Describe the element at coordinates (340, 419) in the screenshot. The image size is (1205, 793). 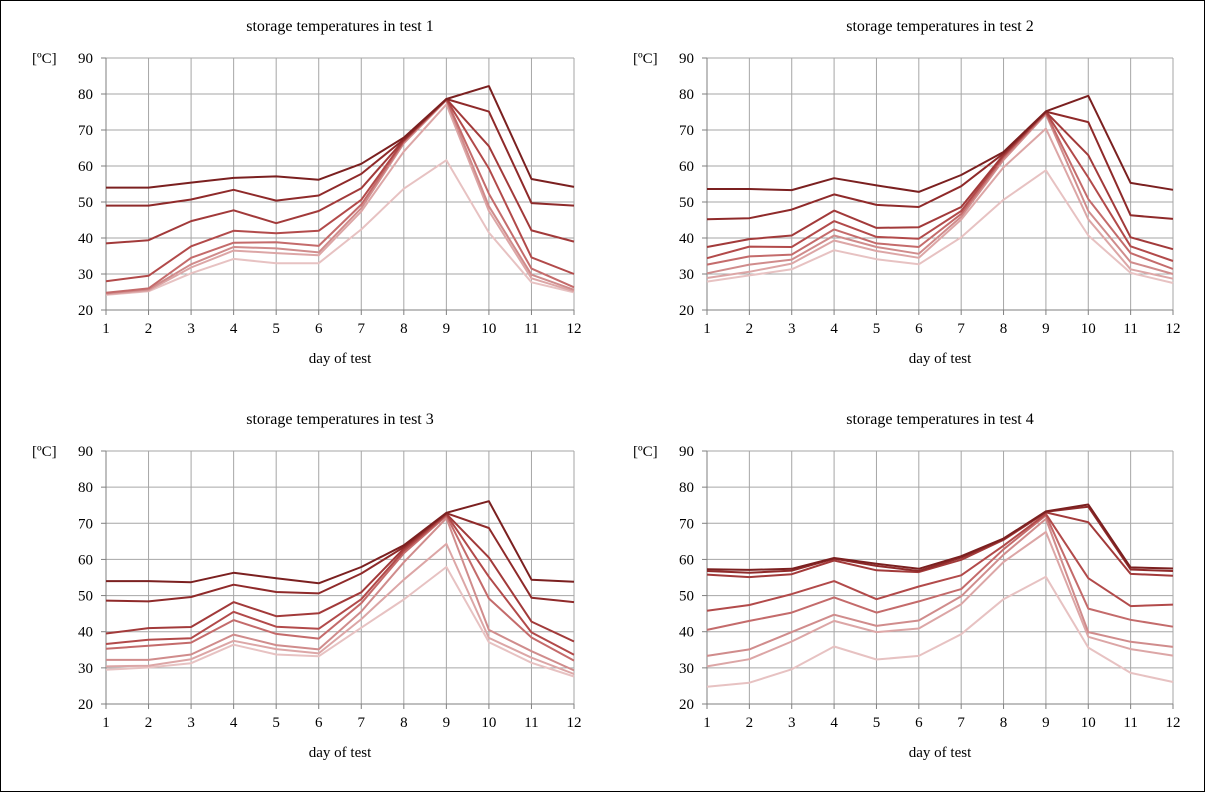
I see `chart-title: storage temperatures in test 3` at that location.